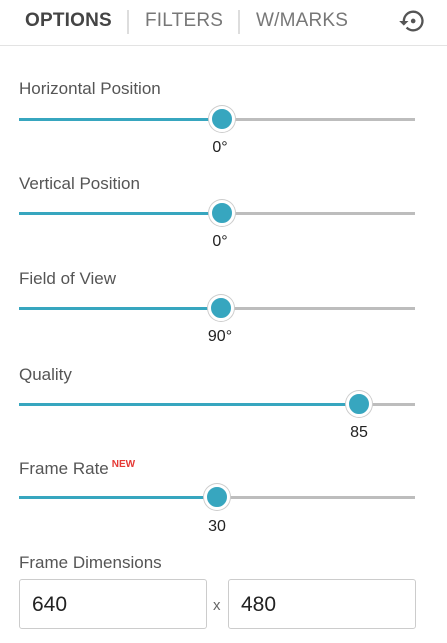 Image resolution: width=447 pixels, height=643 pixels. I want to click on slider-label: Frame Rate NEW, so click(77, 469).